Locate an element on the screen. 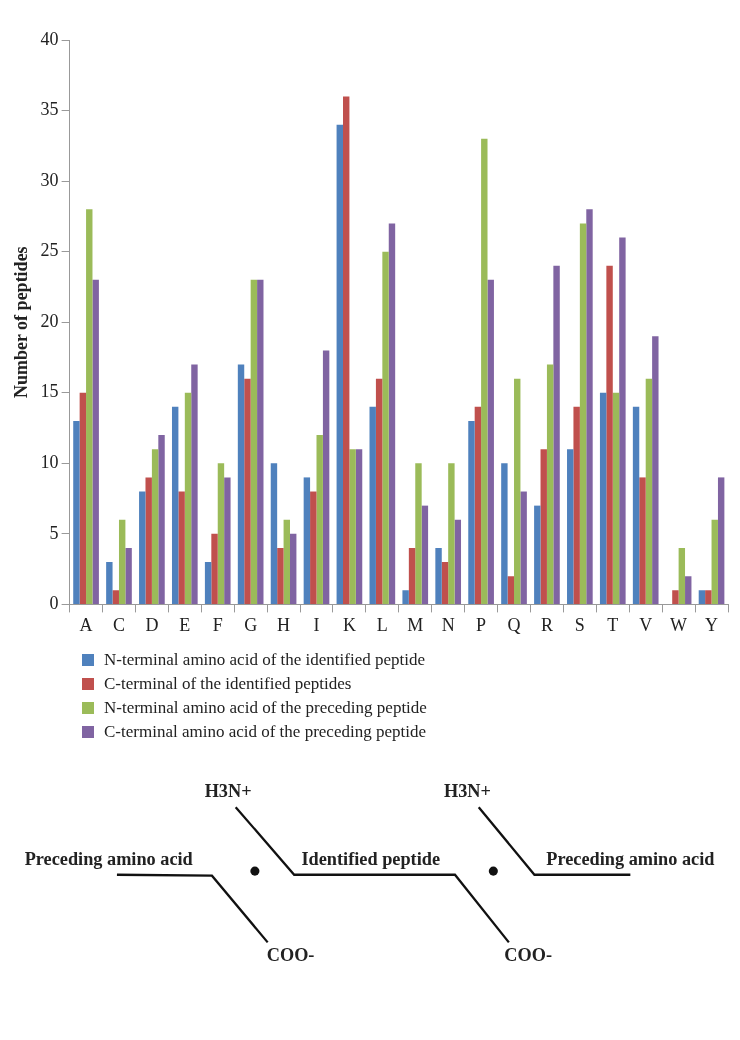  x-tick-label: F is located at coordinates (217, 624).